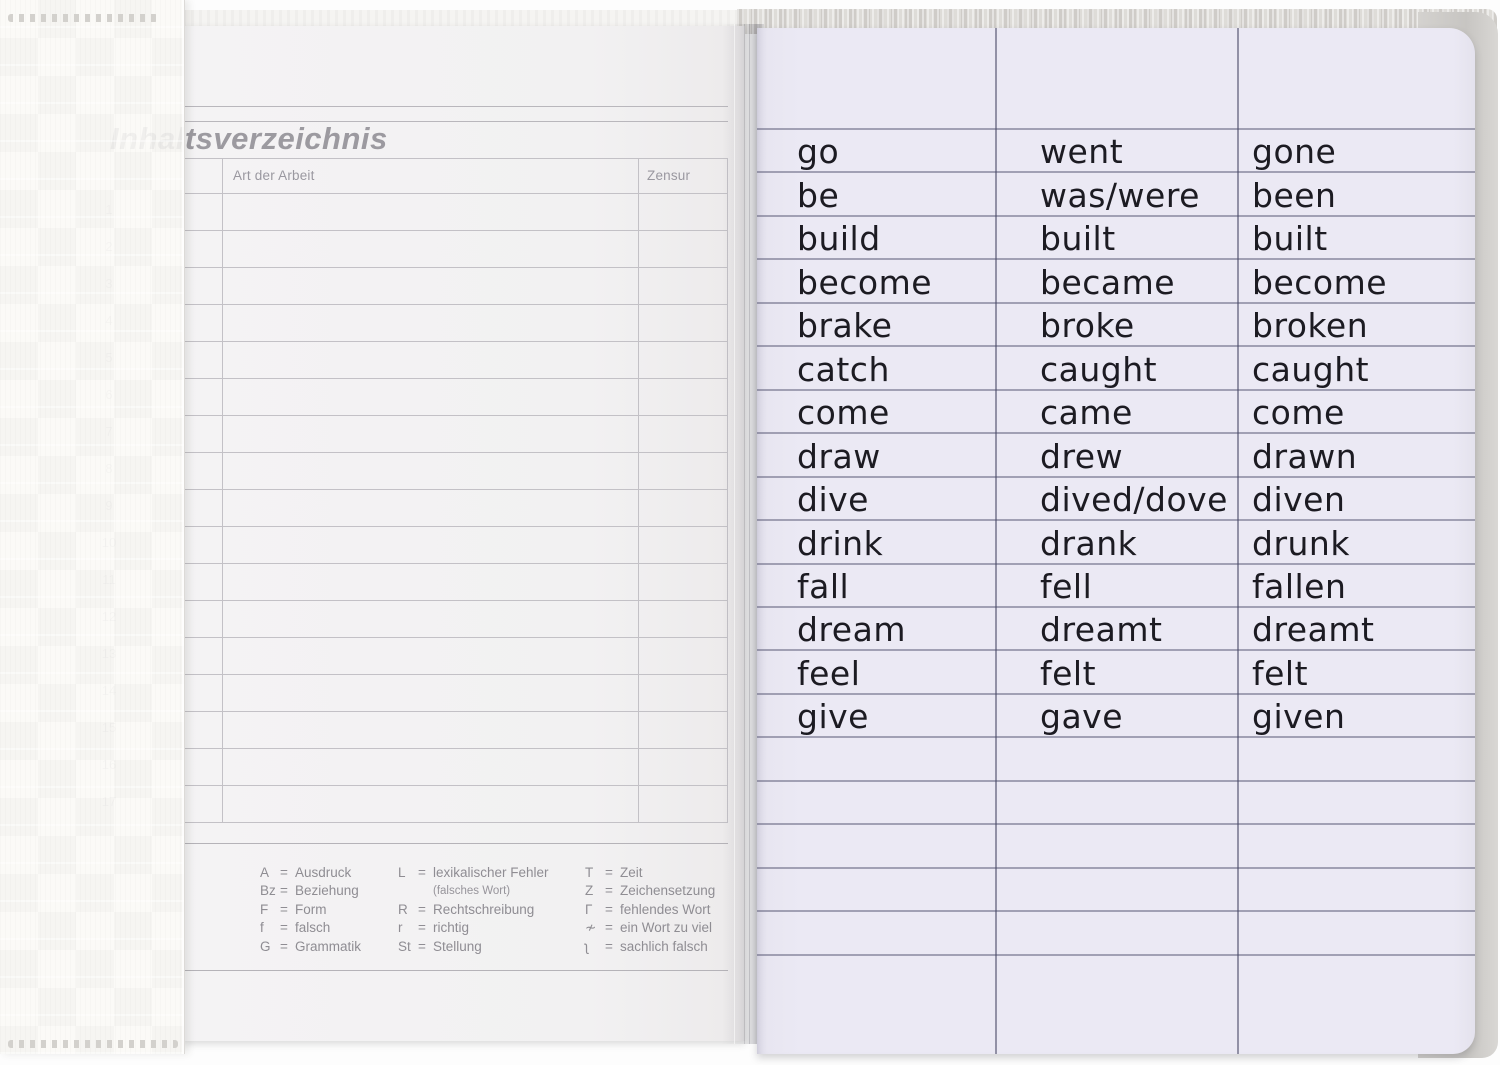 The height and width of the screenshot is (1065, 1500). Describe the element at coordinates (1280, 673) in the screenshot. I see `verb-participle: felt` at that location.